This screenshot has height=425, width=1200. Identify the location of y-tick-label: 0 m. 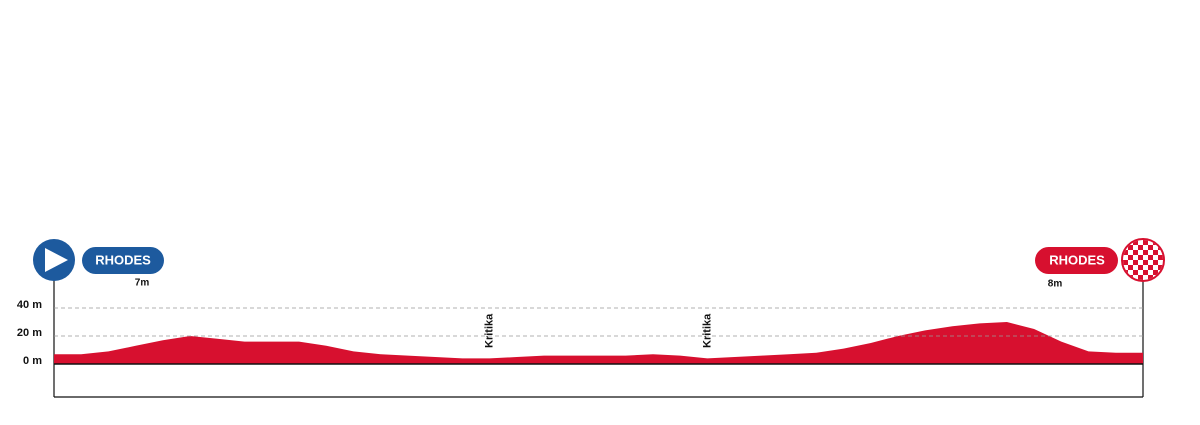
(32, 361).